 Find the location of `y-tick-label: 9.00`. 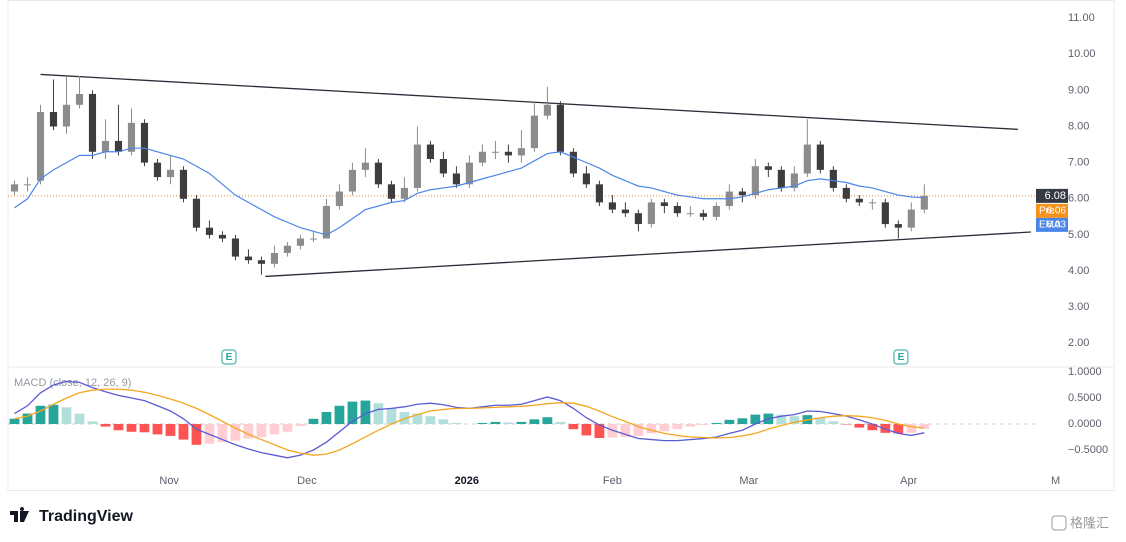

y-tick-label: 9.00 is located at coordinates (1078, 90).